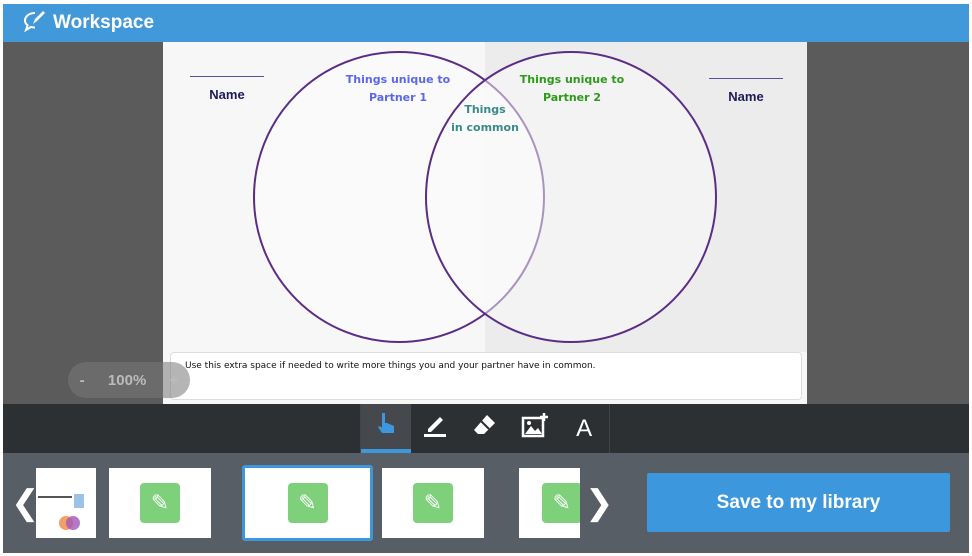 This screenshot has width=972, height=556. I want to click on text-tool: A, so click(584, 428).